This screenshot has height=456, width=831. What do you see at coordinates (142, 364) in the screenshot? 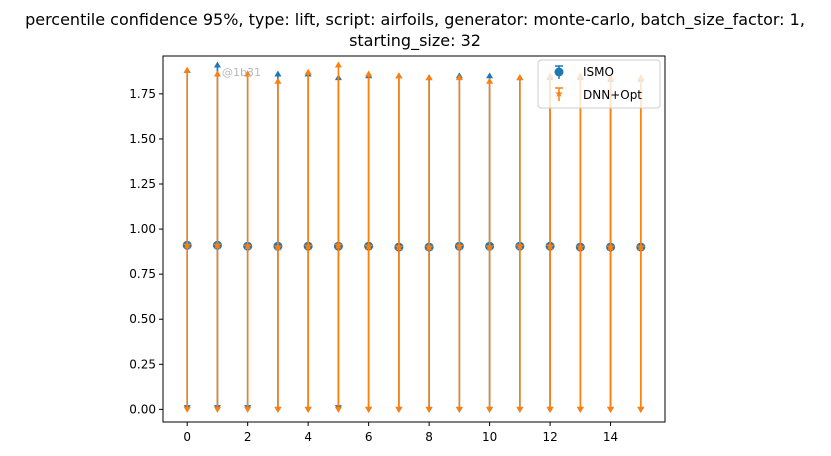
I see `y-tick-label: 0.25` at bounding box center [142, 364].